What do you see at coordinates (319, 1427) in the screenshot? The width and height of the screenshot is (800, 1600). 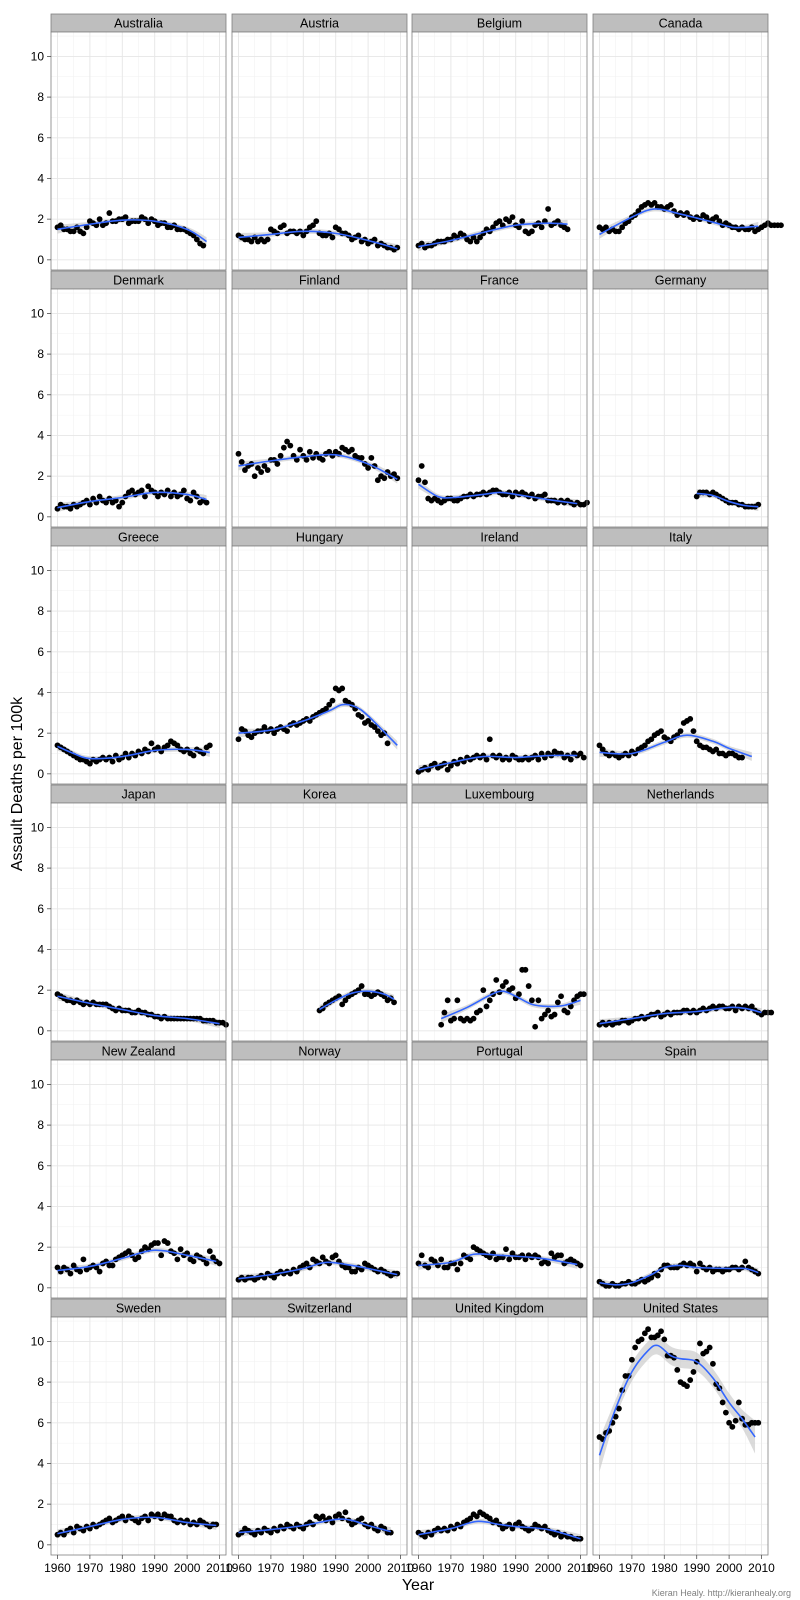 I see `facet-panel: Switzerland` at bounding box center [319, 1427].